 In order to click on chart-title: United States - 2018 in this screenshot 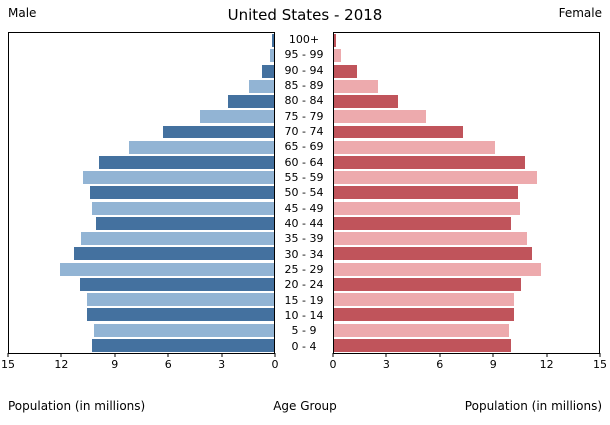, I will do `click(305, 15)`.